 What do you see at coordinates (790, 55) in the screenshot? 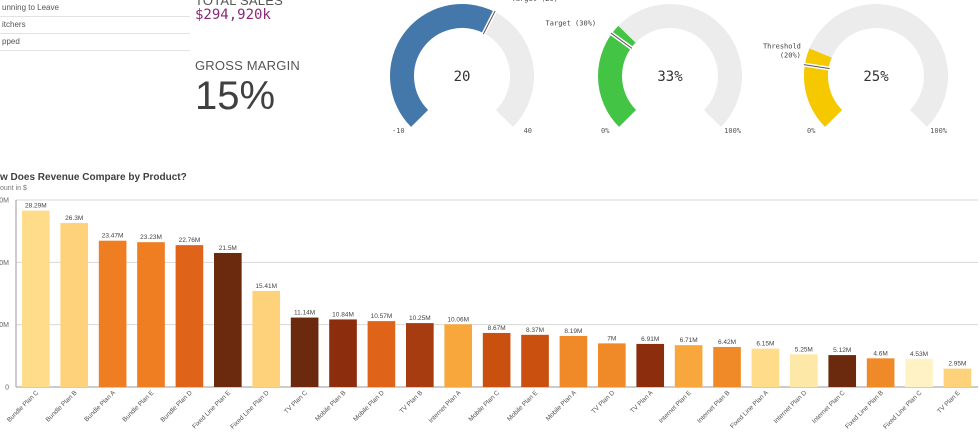
I see `gauge-target-label: (20%)` at bounding box center [790, 55].